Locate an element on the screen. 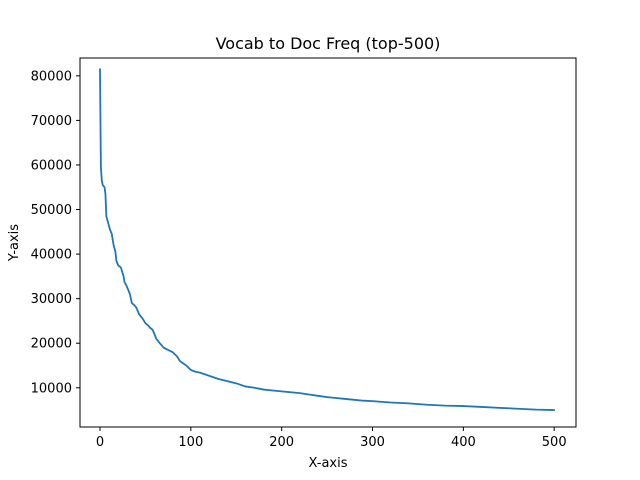 The image size is (640, 480). y-axis-label: Y-axis is located at coordinates (14, 243).